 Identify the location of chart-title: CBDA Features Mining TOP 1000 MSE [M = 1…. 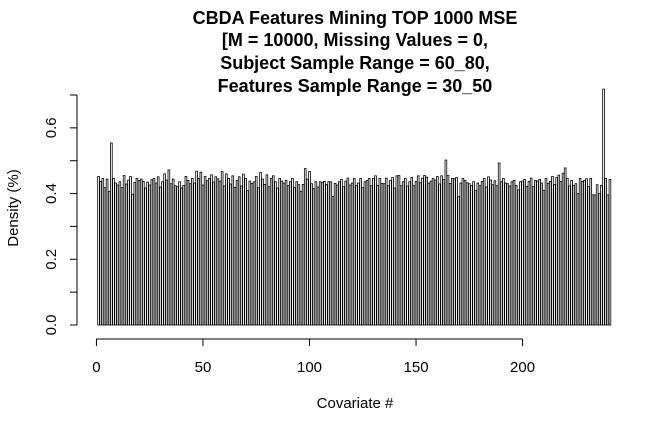
(355, 52).